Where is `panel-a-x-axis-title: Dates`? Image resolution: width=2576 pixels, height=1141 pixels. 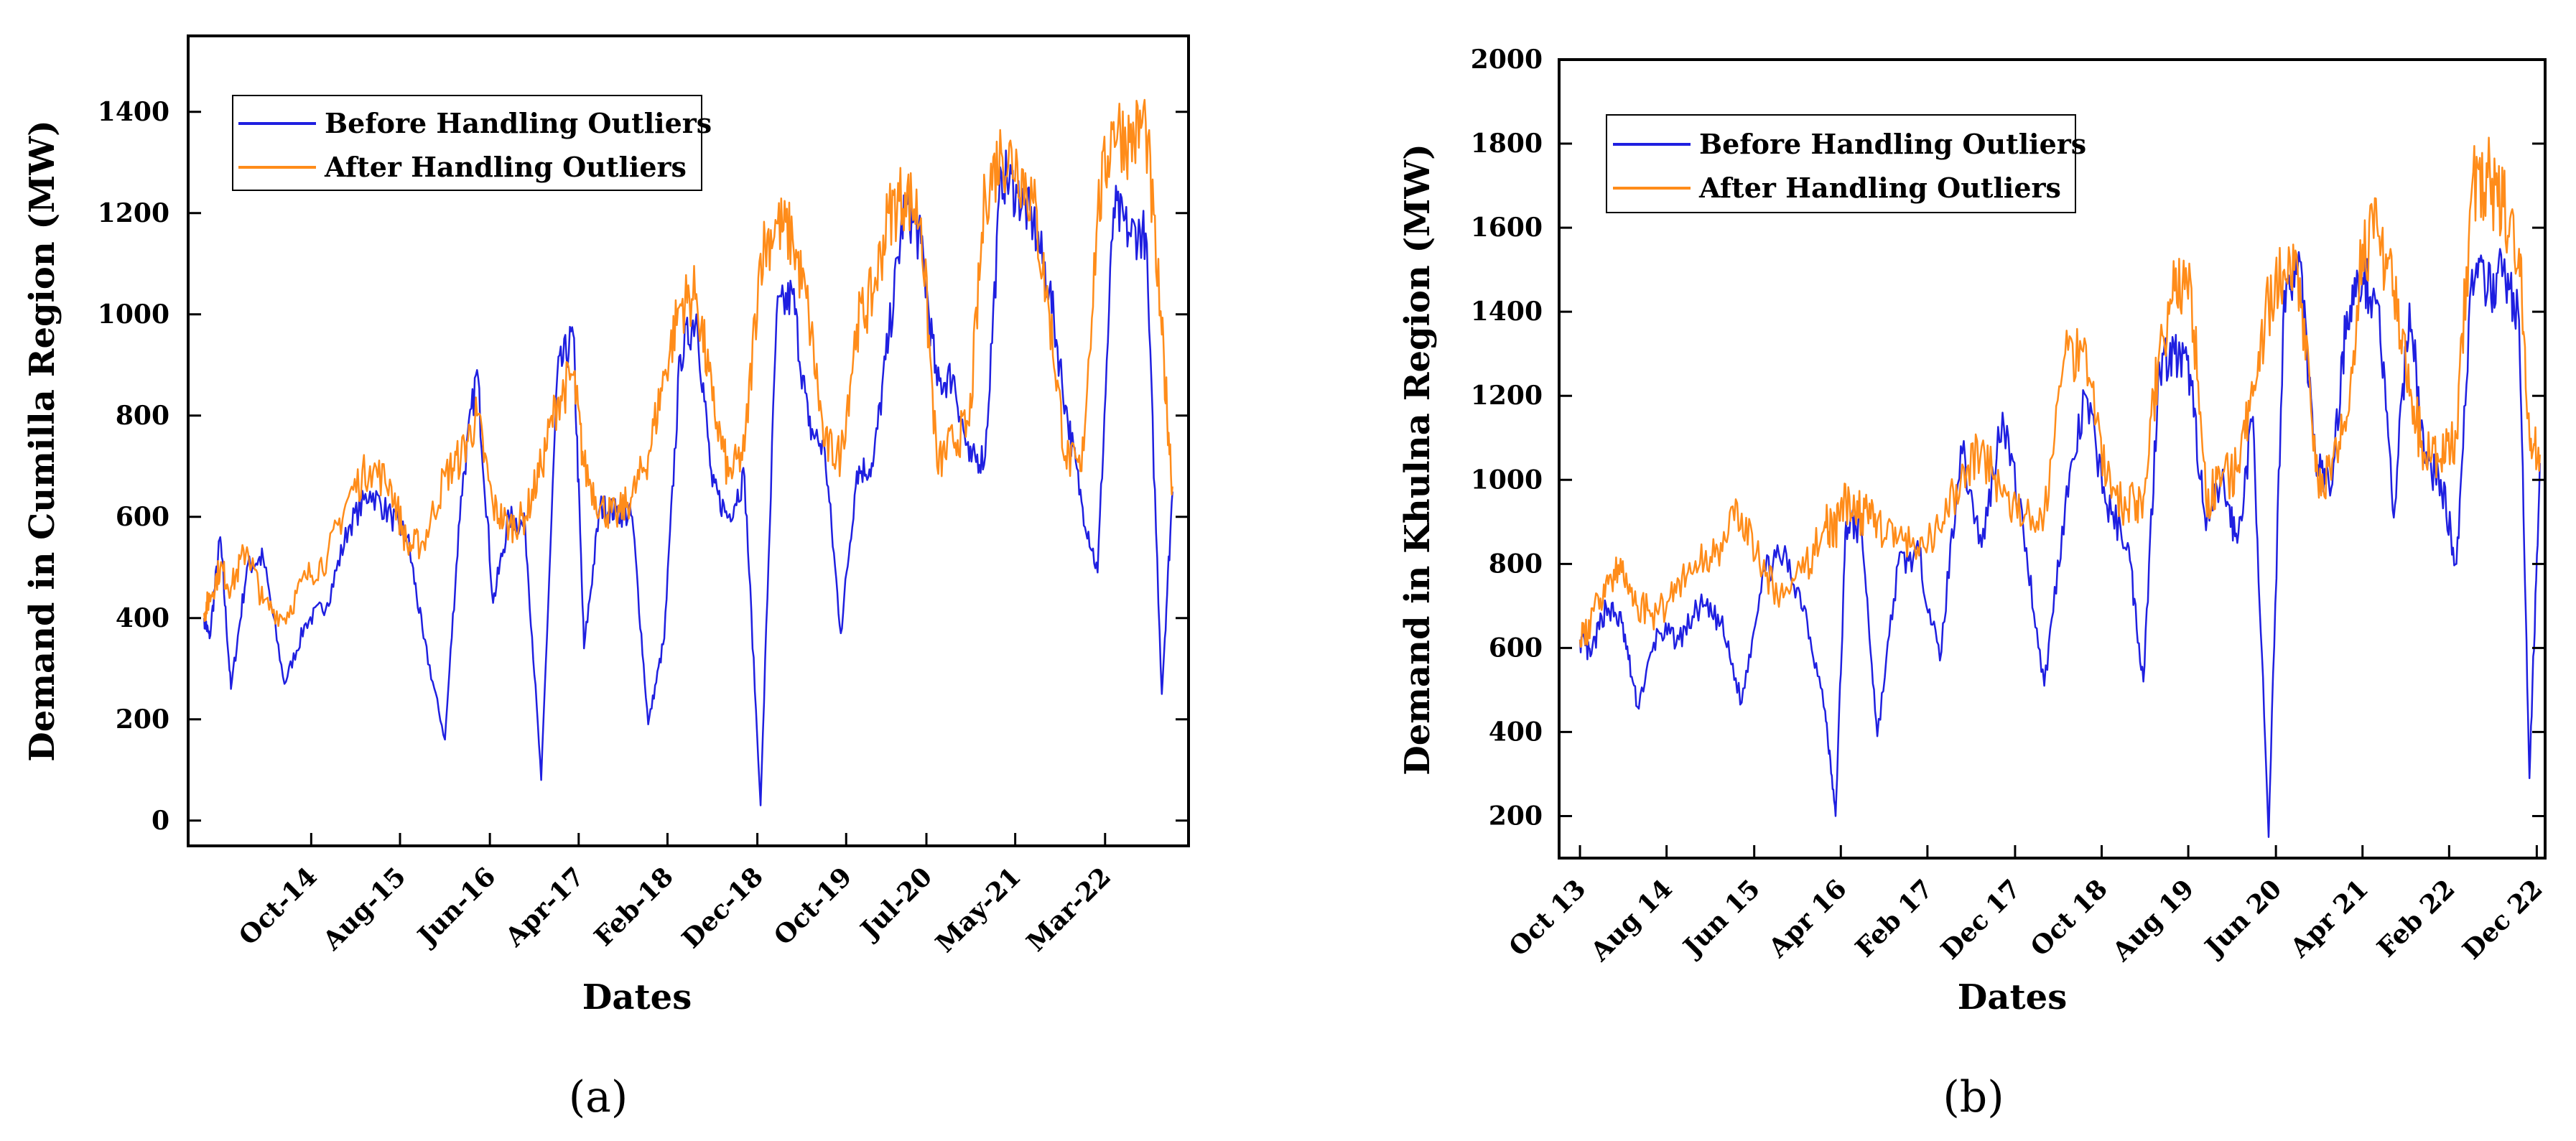
panel-a-x-axis-title: Dates is located at coordinates (637, 997).